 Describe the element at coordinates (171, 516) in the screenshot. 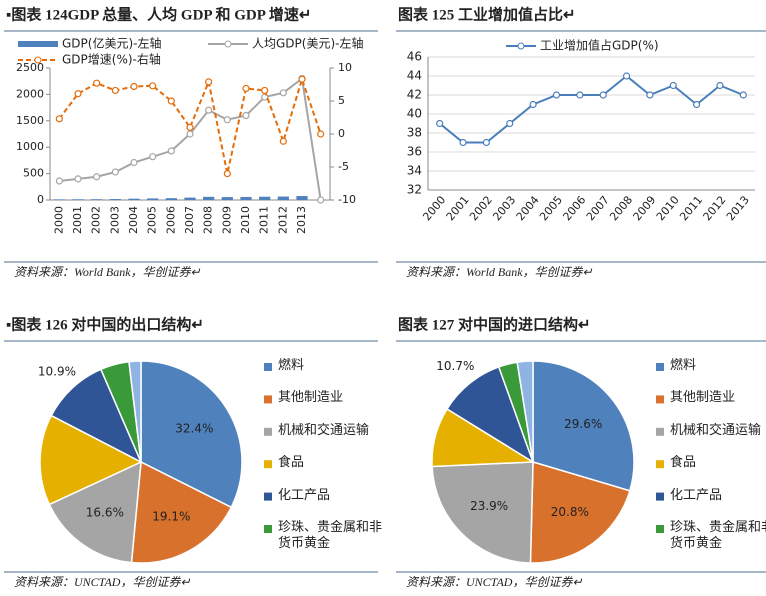

I see `data-label: 19.1%` at that location.